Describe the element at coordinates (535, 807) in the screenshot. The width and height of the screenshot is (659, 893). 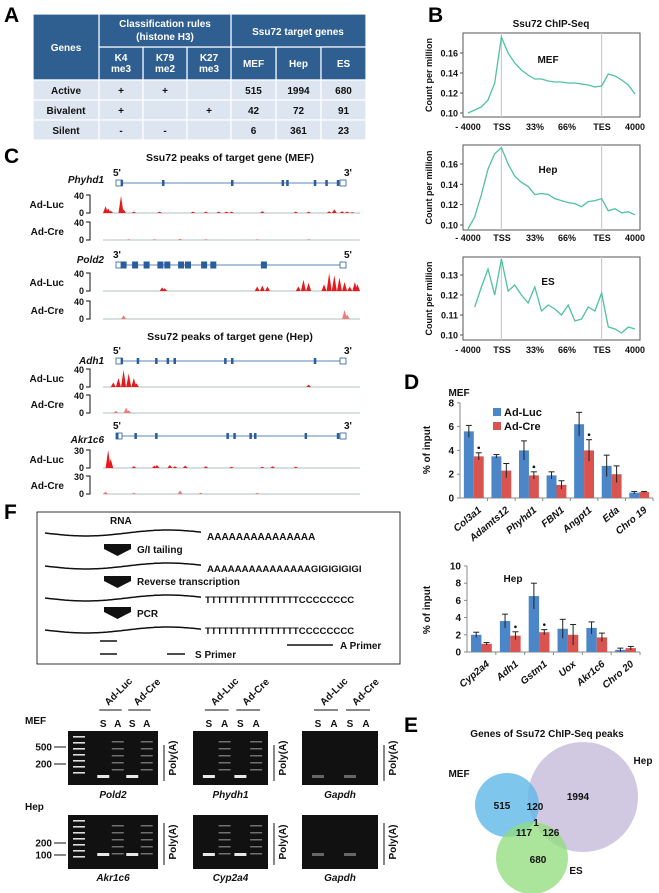
I see `venn-count: 120` at that location.